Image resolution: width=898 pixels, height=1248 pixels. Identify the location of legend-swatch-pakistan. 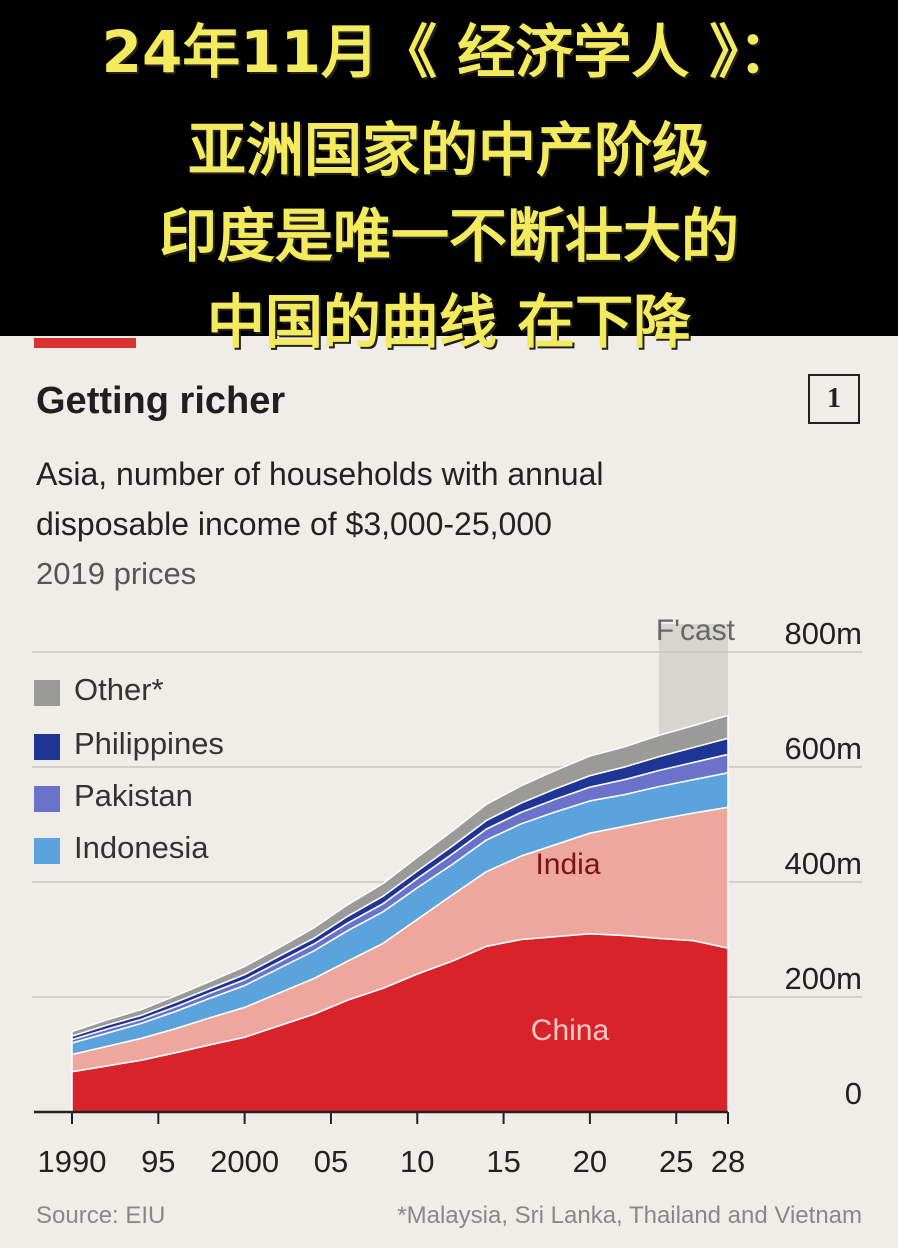
(47, 799).